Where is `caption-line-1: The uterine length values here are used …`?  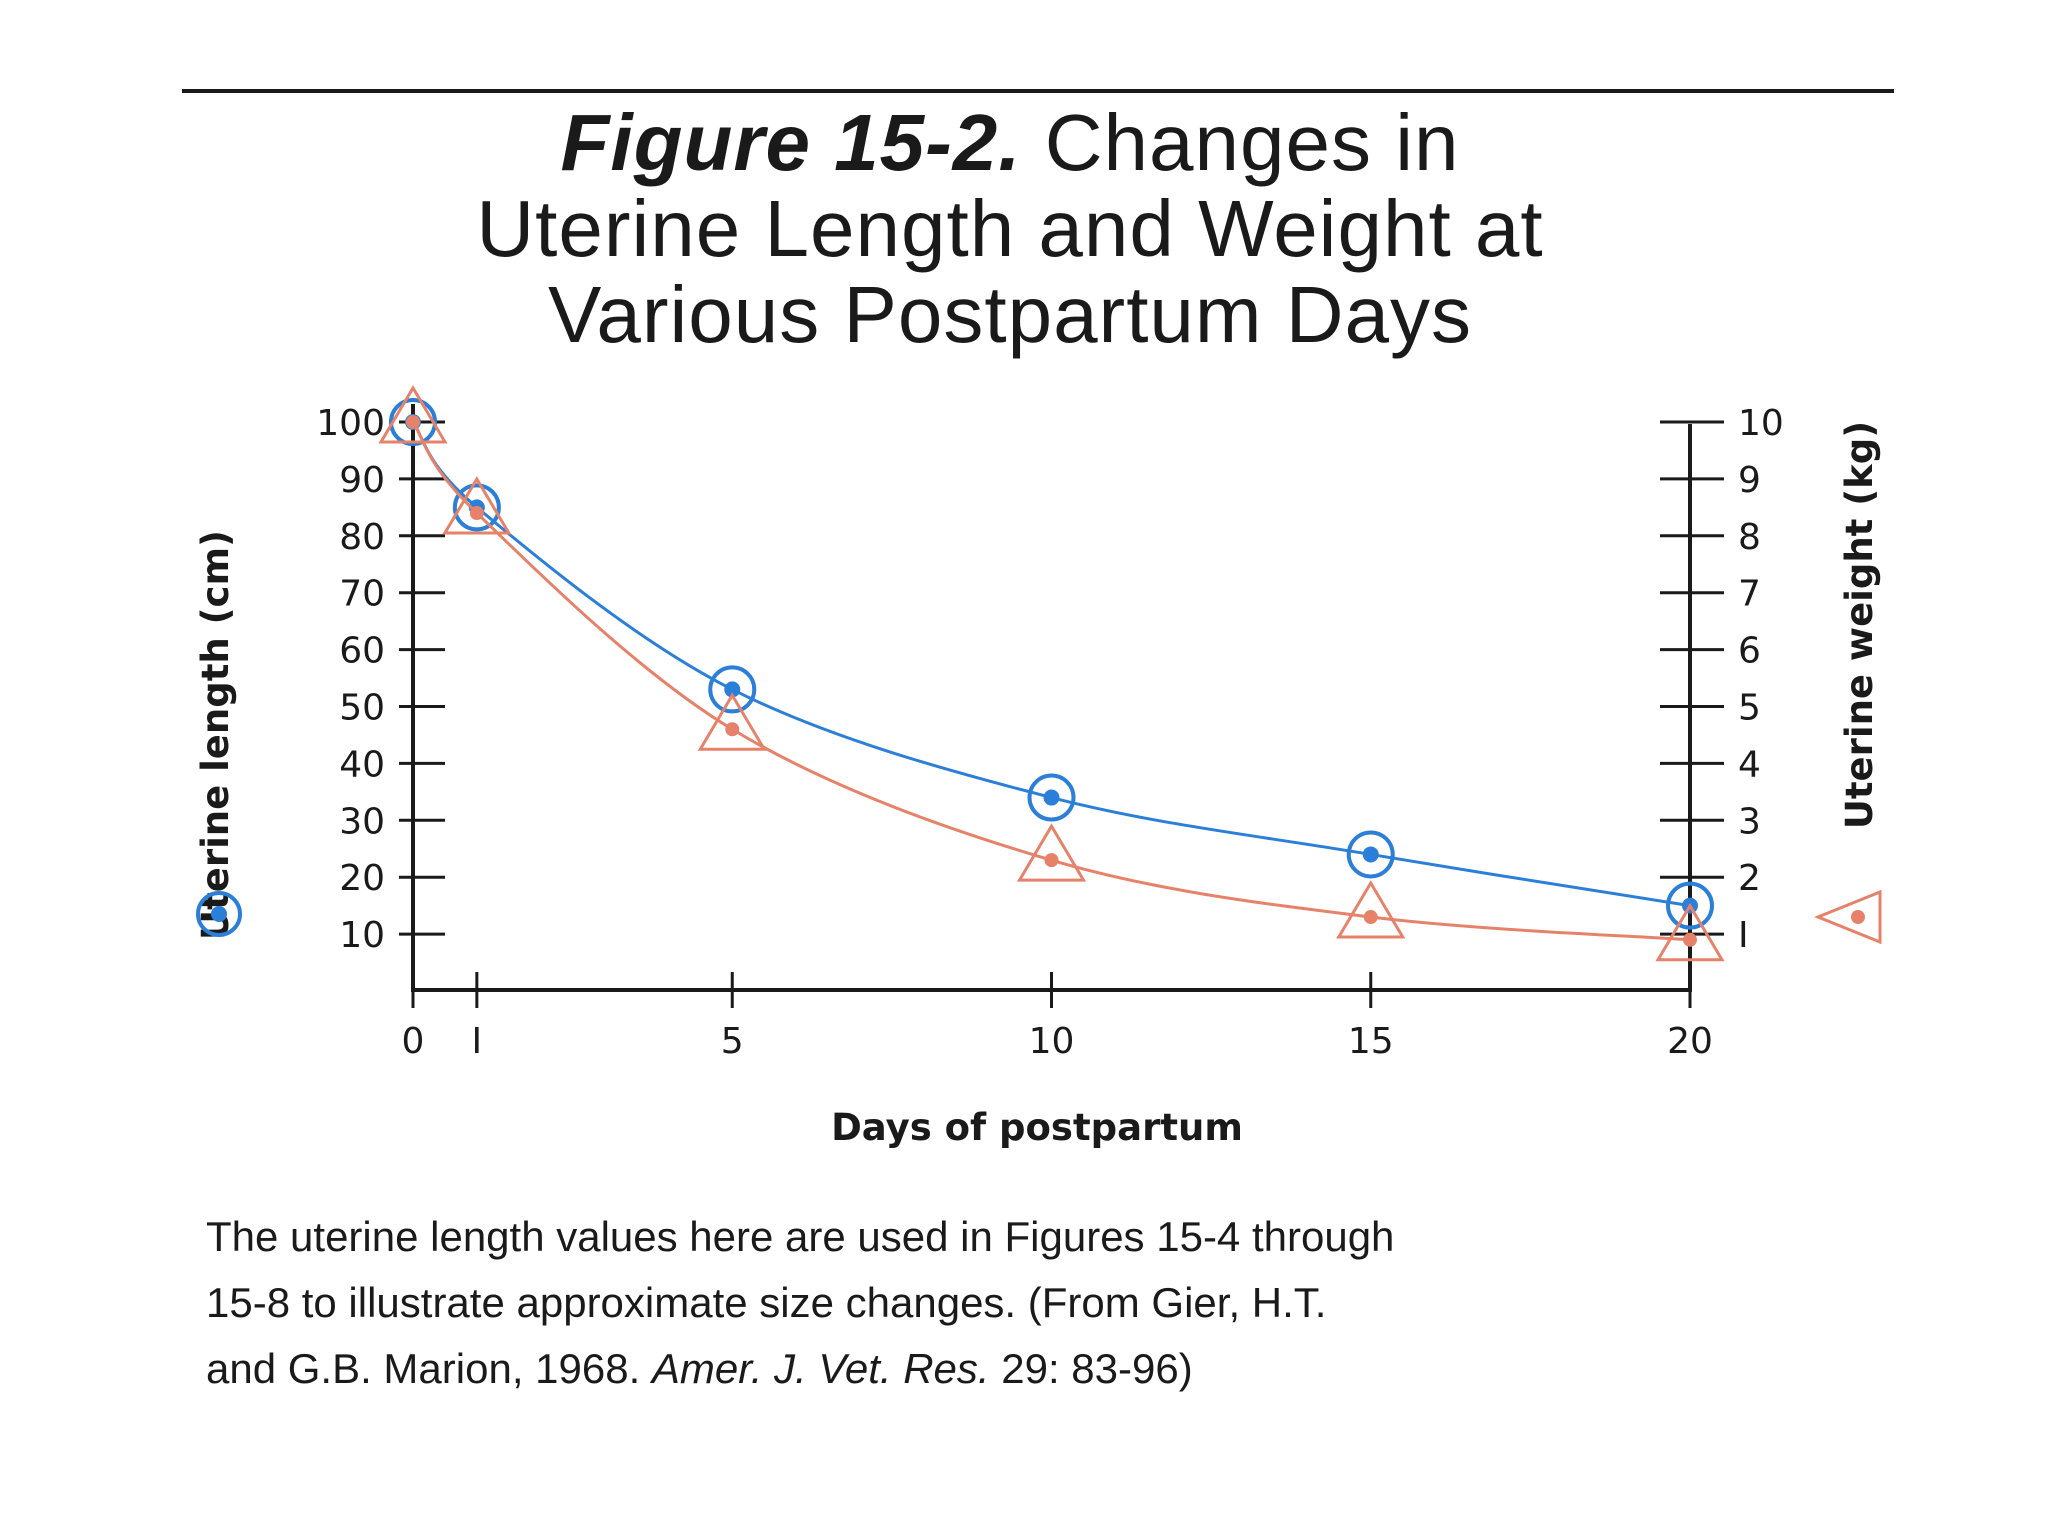
caption-line-1: The uterine length values here are used … is located at coordinates (800, 1236).